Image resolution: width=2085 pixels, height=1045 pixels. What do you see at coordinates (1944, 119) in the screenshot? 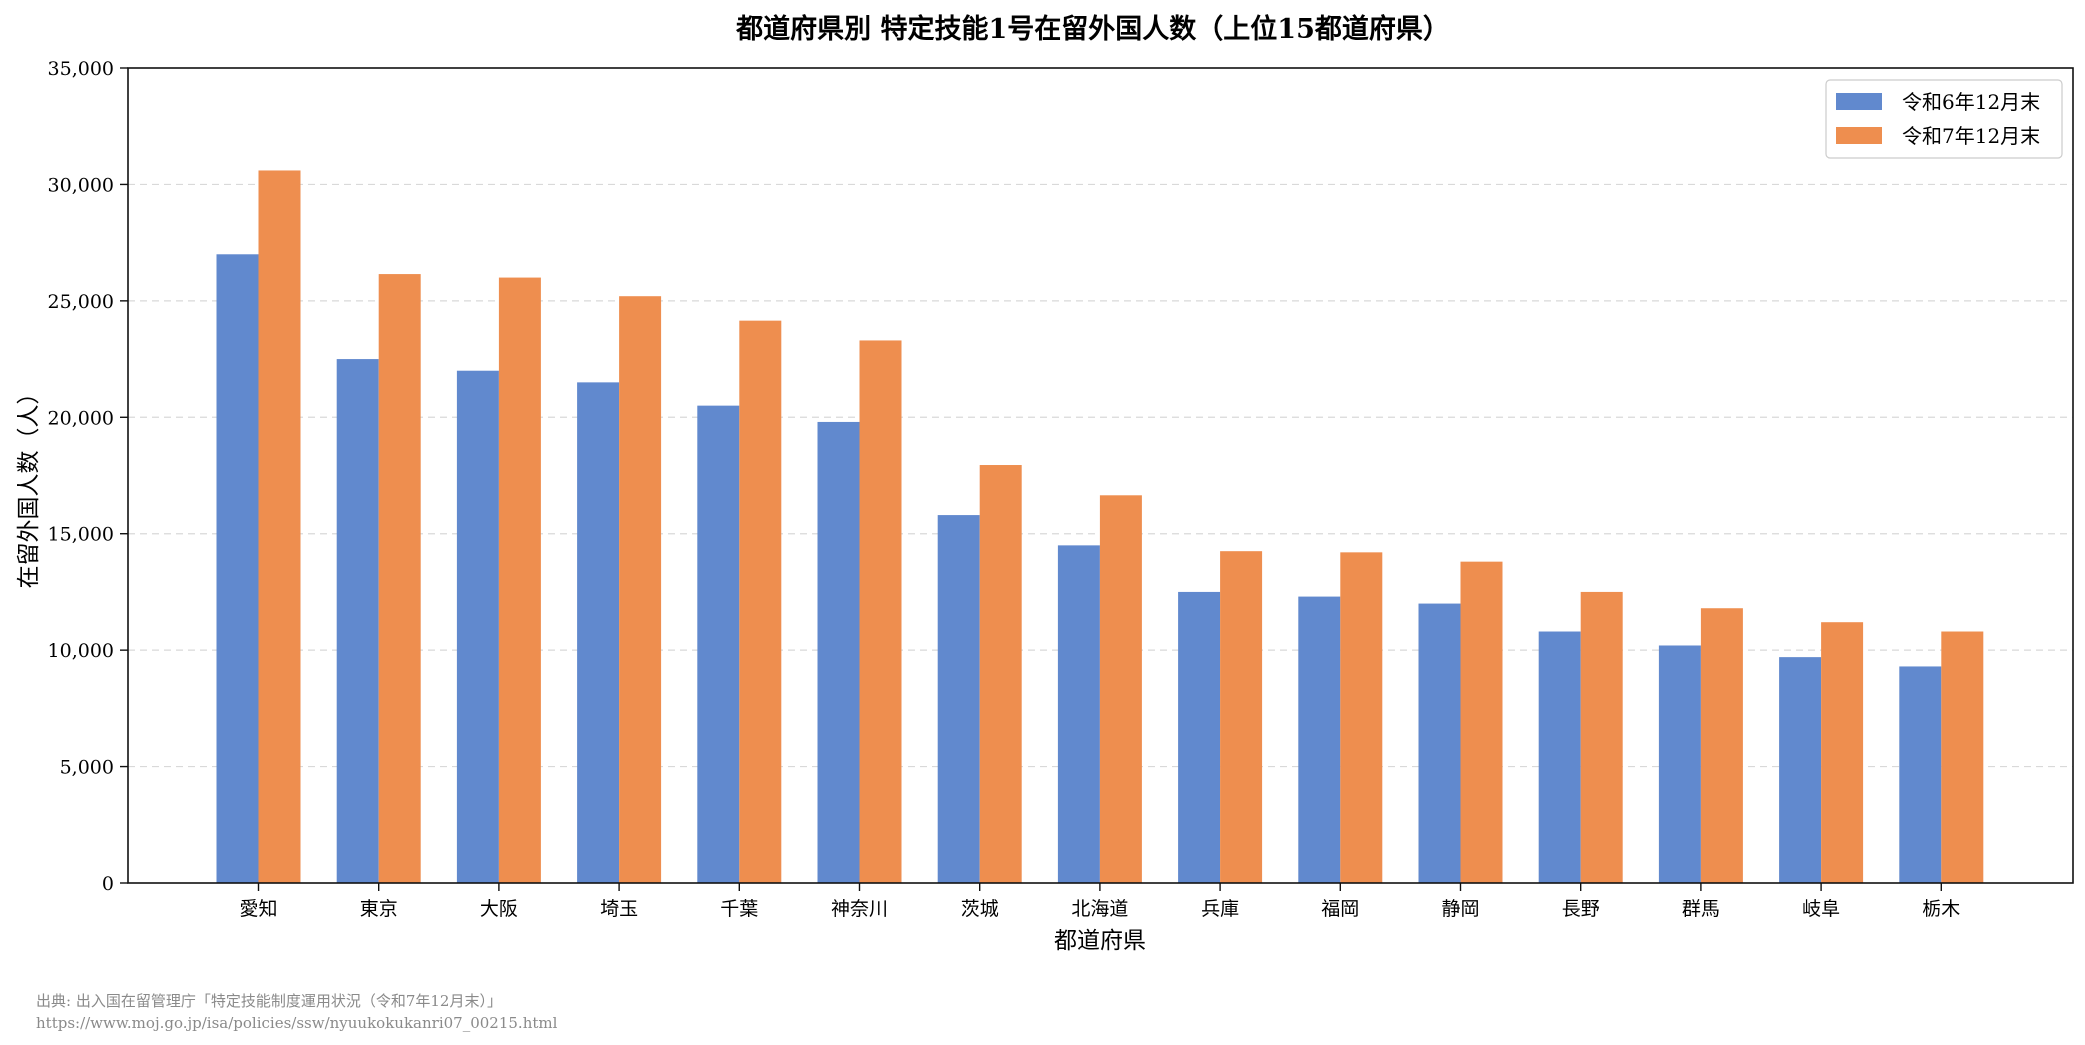
I see `legend-box` at bounding box center [1944, 119].